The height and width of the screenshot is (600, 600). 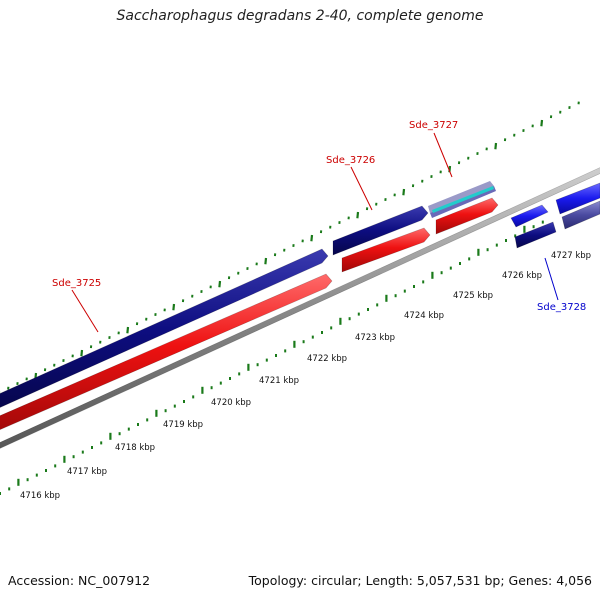 I want to click on gene-label-sde-3727: Sde_3727, so click(x=433, y=125).